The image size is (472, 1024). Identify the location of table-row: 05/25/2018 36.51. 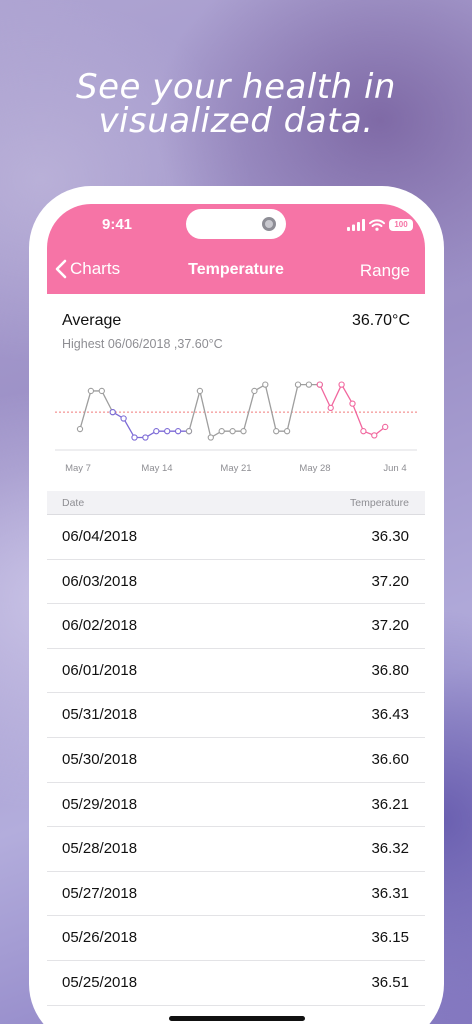
(236, 983).